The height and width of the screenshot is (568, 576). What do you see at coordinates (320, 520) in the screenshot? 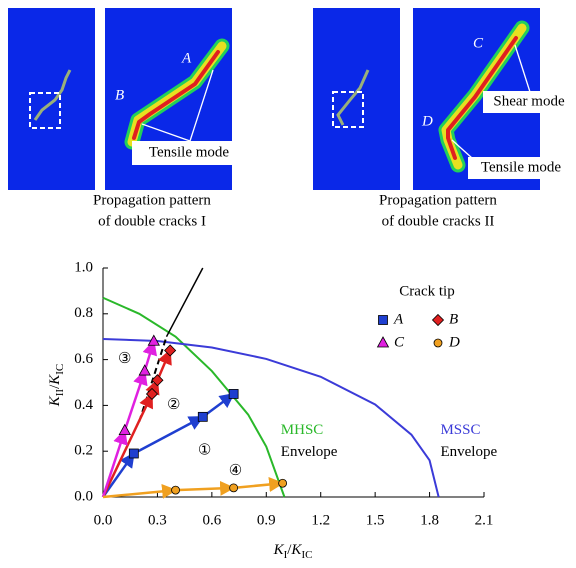
I see `x-tick-label: 1.2` at bounding box center [320, 520].